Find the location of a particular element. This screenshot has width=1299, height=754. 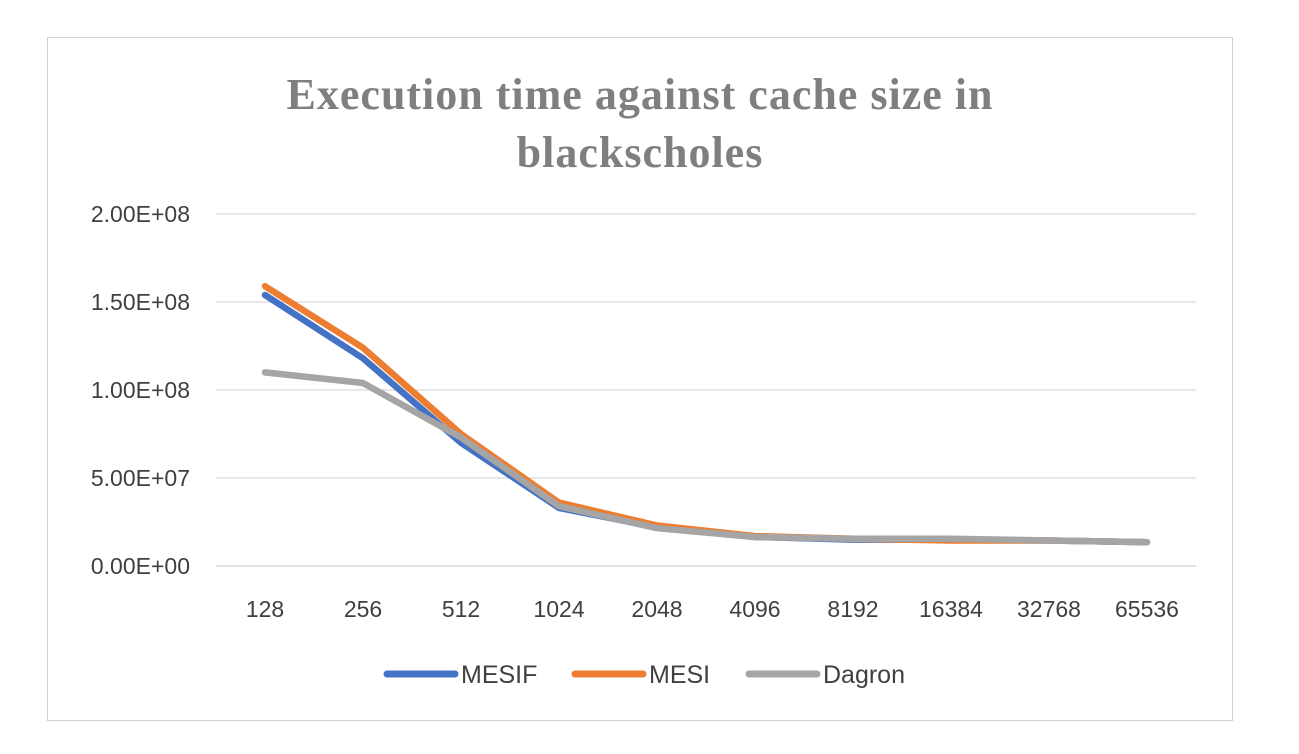

x-tick-label: 65536 is located at coordinates (1147, 609).